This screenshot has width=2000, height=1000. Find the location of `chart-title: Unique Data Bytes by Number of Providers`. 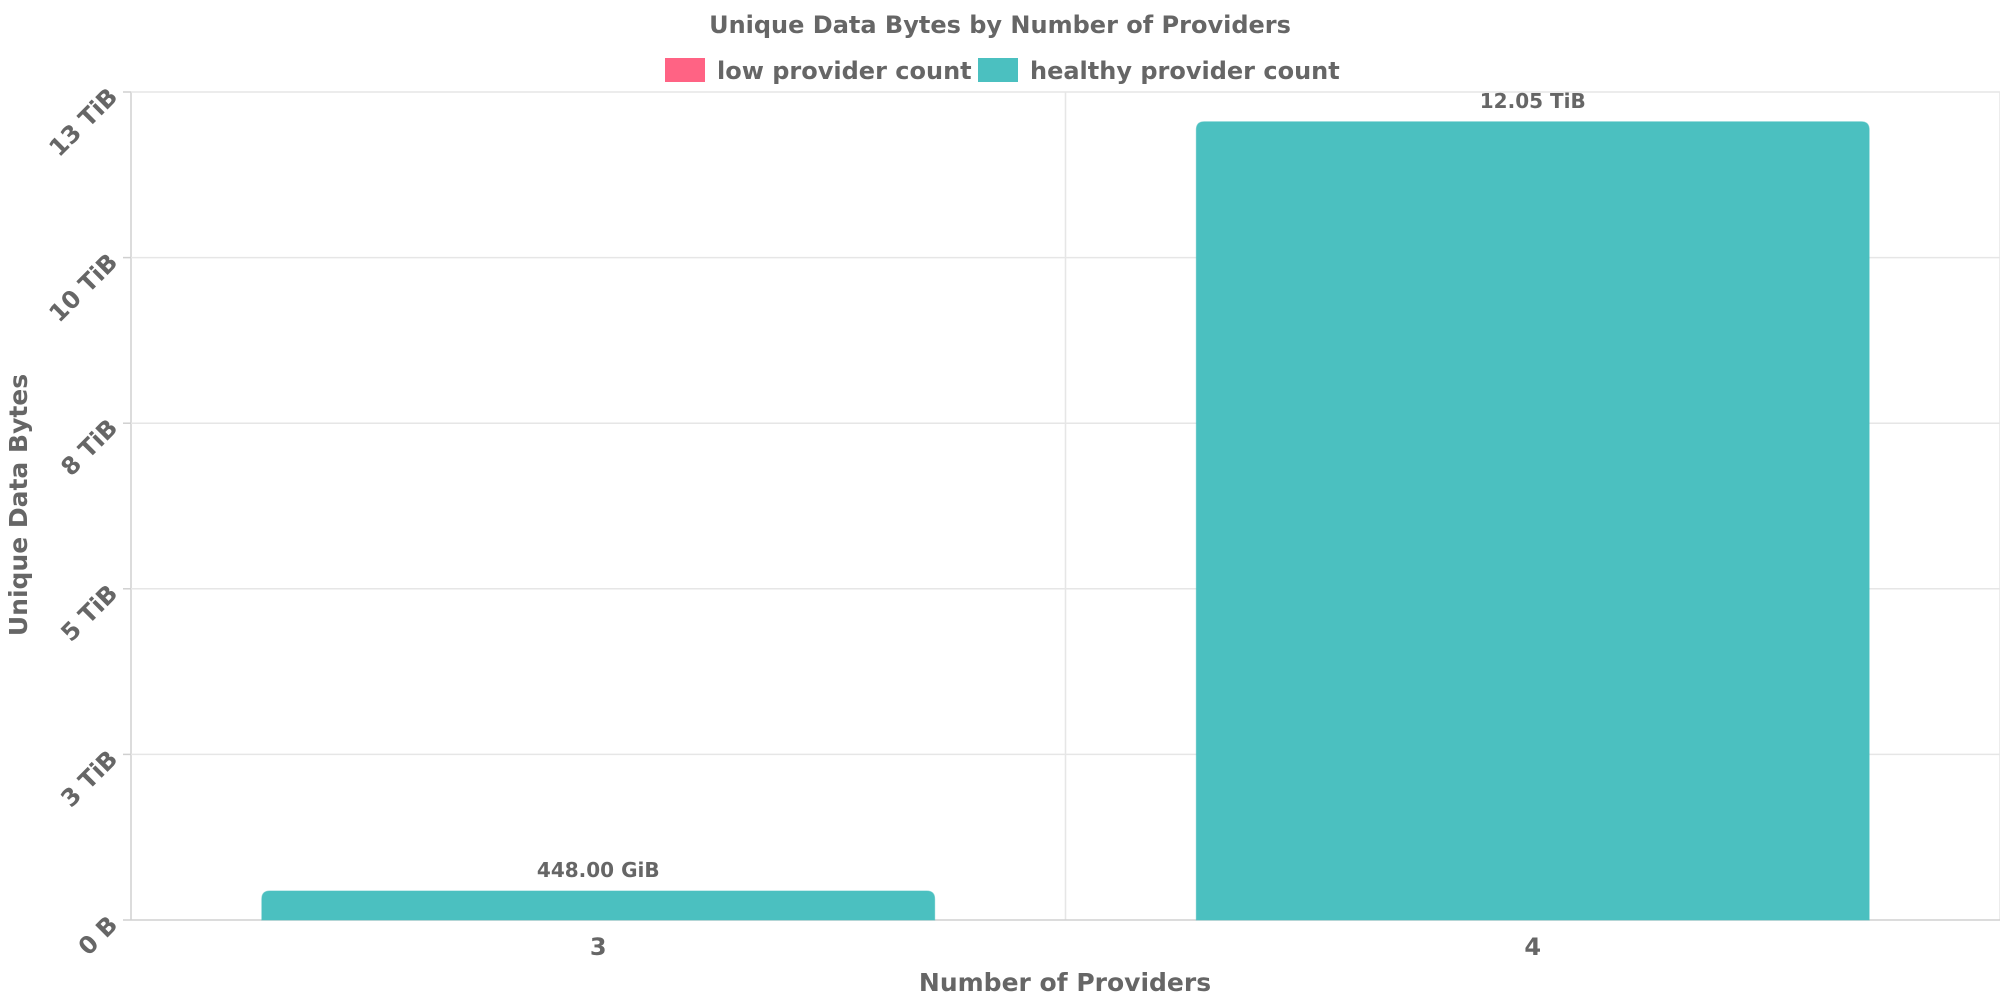

chart-title: Unique Data Bytes by Number of Providers is located at coordinates (1000, 25).